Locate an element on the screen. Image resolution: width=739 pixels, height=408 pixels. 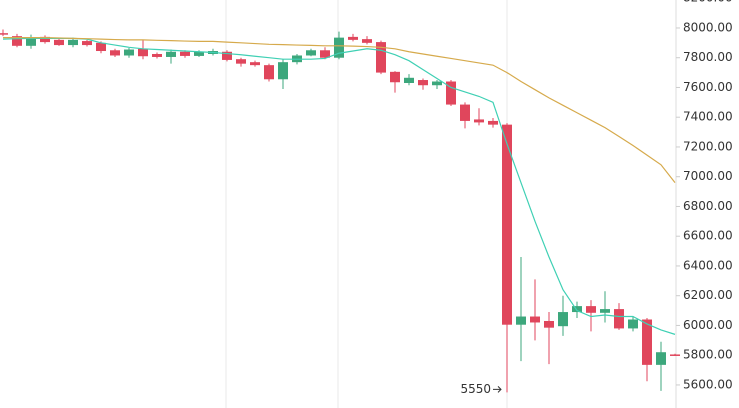
y-tick-label: 7600.00 is located at coordinates (708, 87).